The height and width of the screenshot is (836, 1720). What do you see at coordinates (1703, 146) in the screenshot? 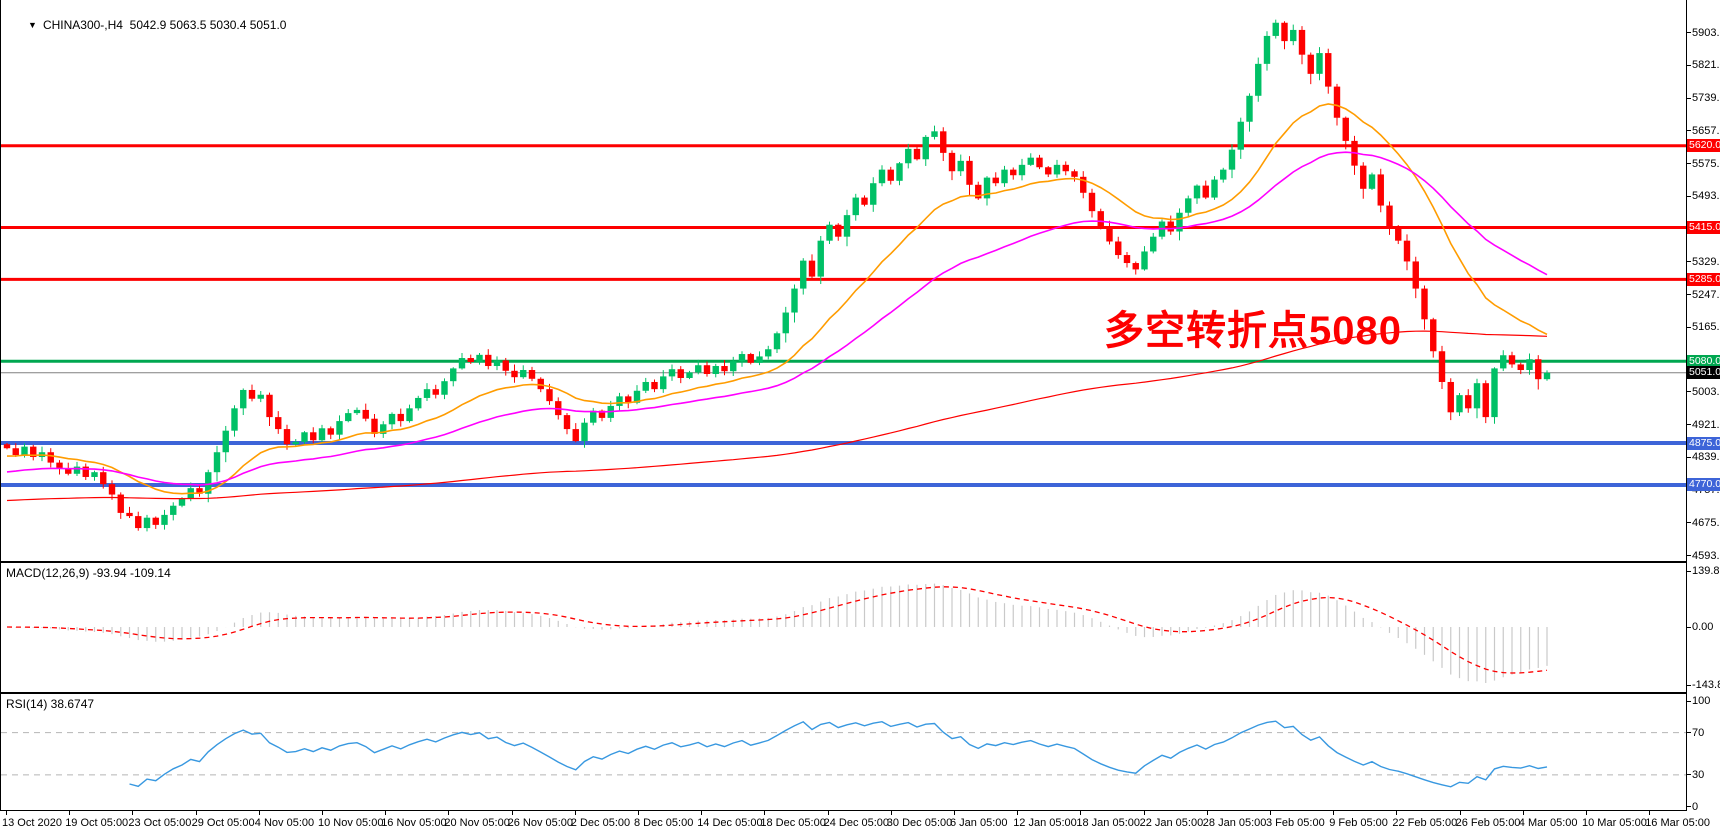
I see `price-level-badge: 5620.0` at bounding box center [1703, 146].